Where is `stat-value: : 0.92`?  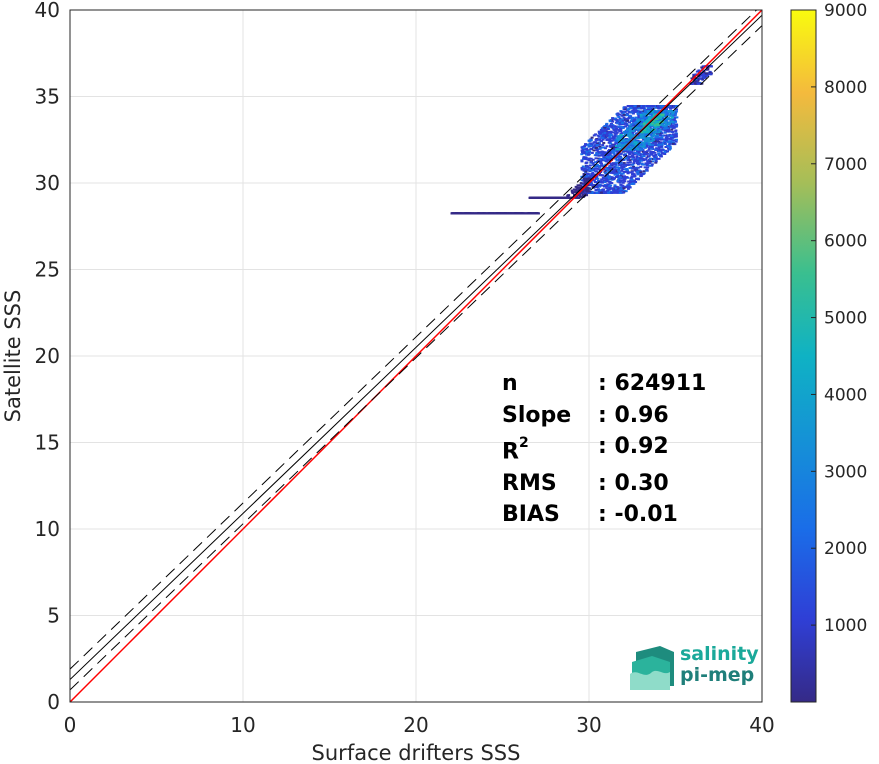
stat-value: : 0.92 is located at coordinates (633, 446).